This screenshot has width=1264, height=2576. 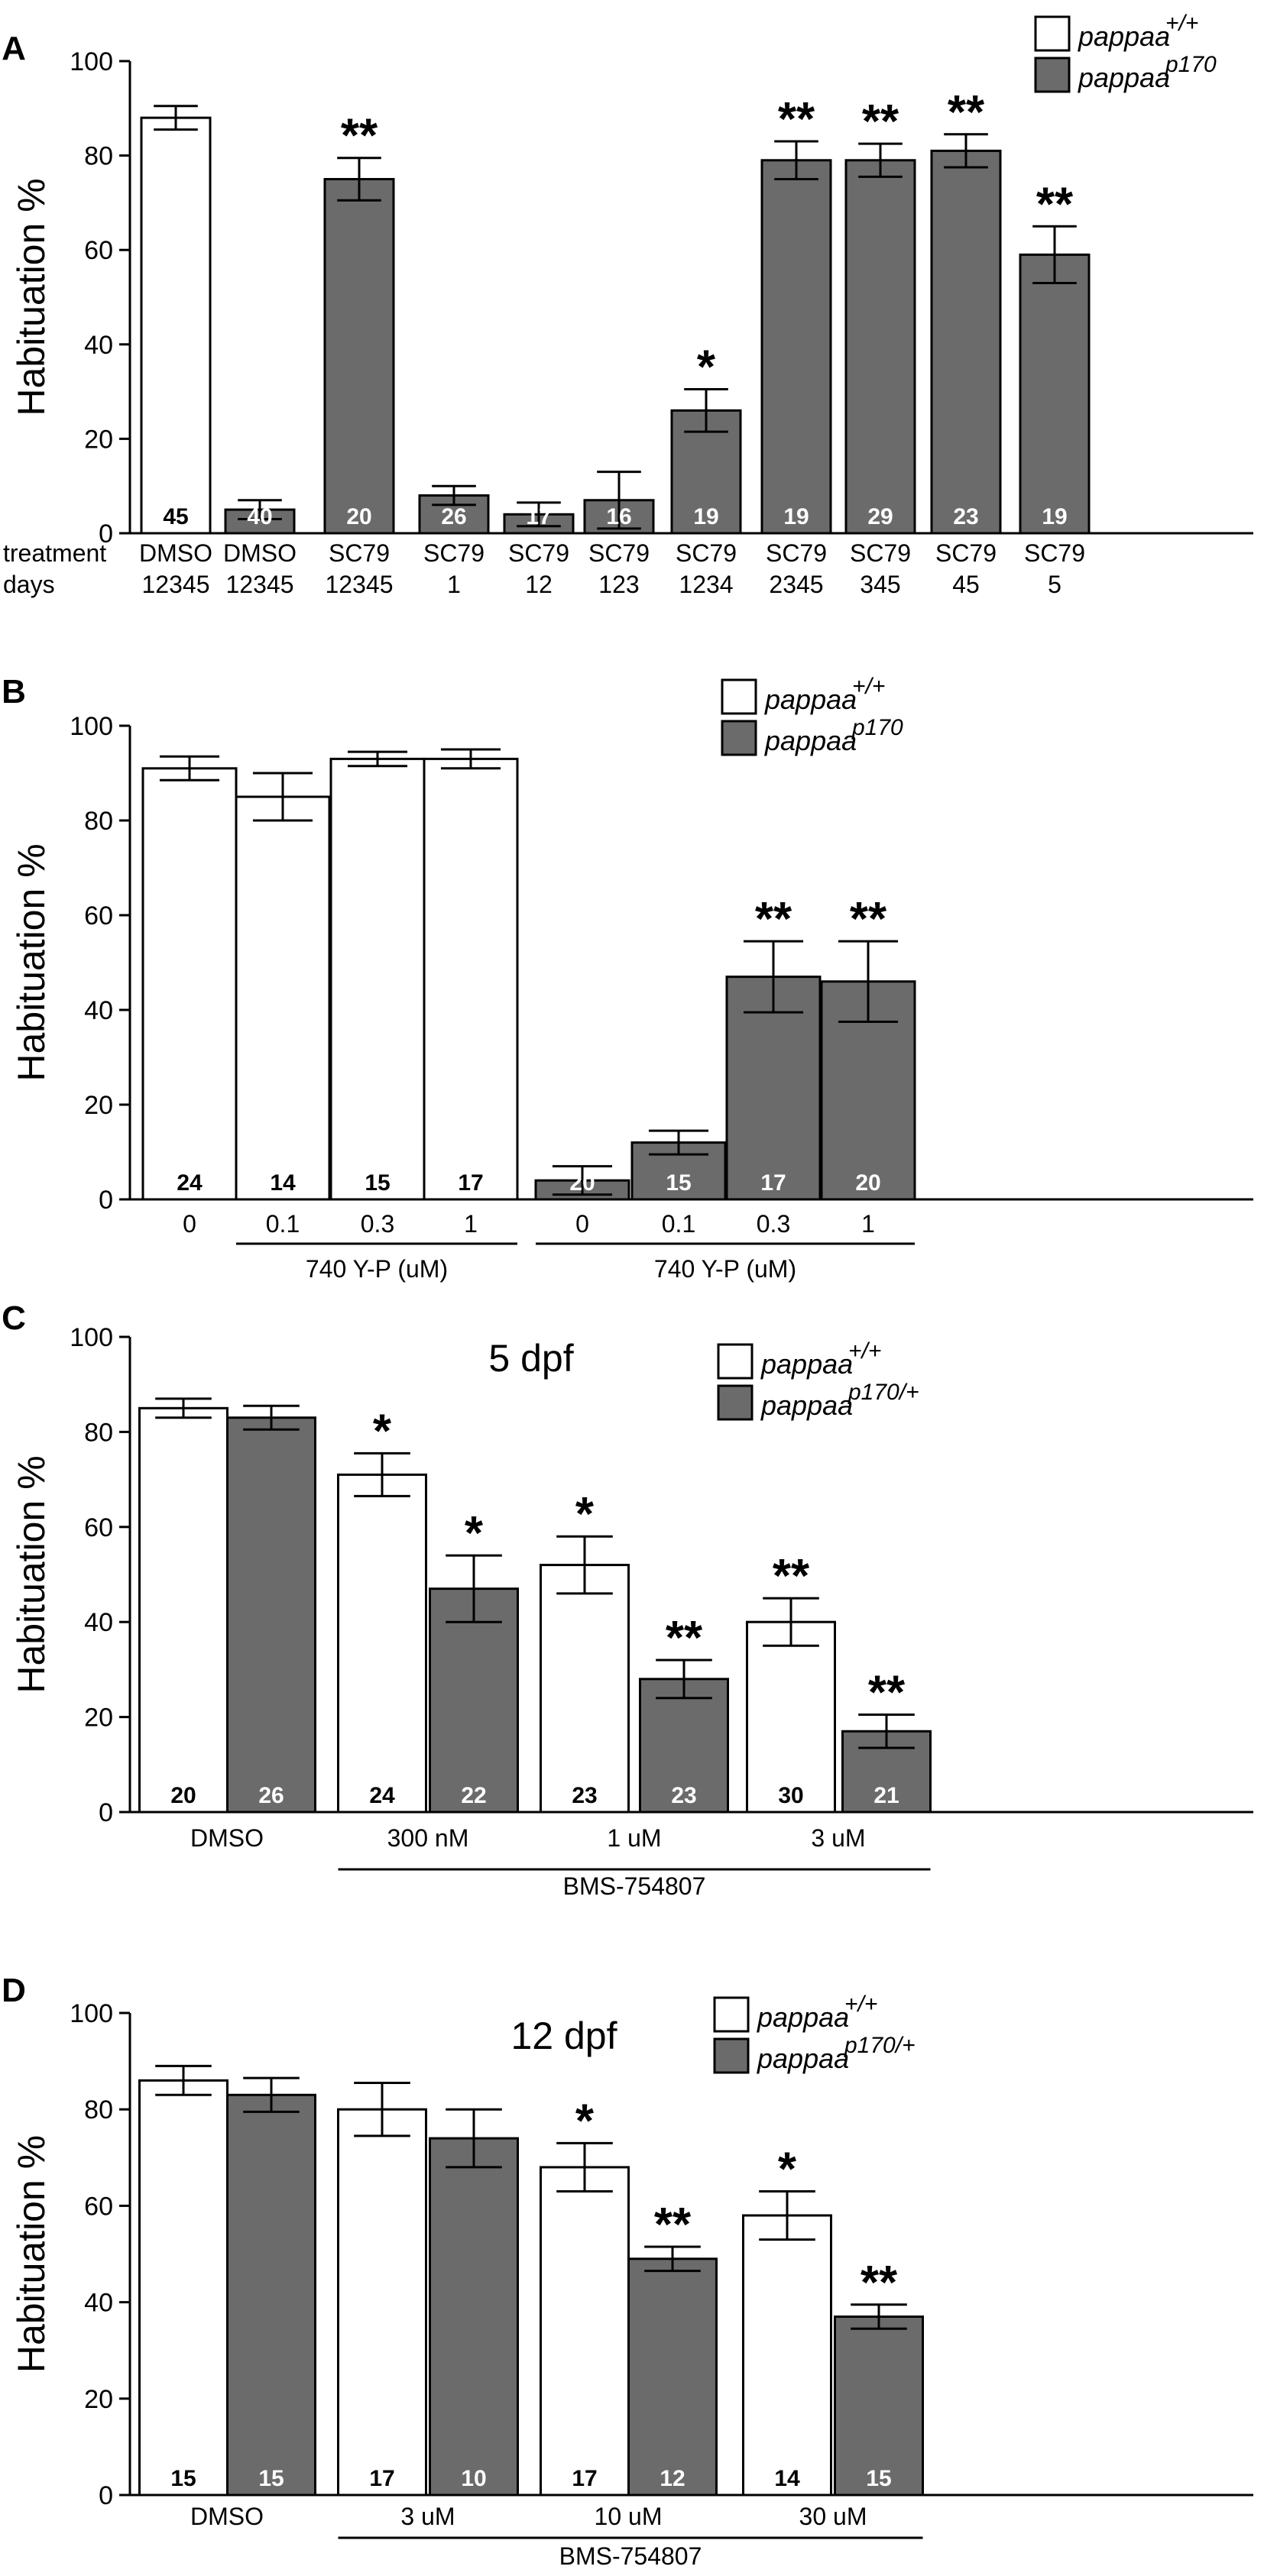 I want to click on bar-n-label: 16, so click(x=618, y=516).